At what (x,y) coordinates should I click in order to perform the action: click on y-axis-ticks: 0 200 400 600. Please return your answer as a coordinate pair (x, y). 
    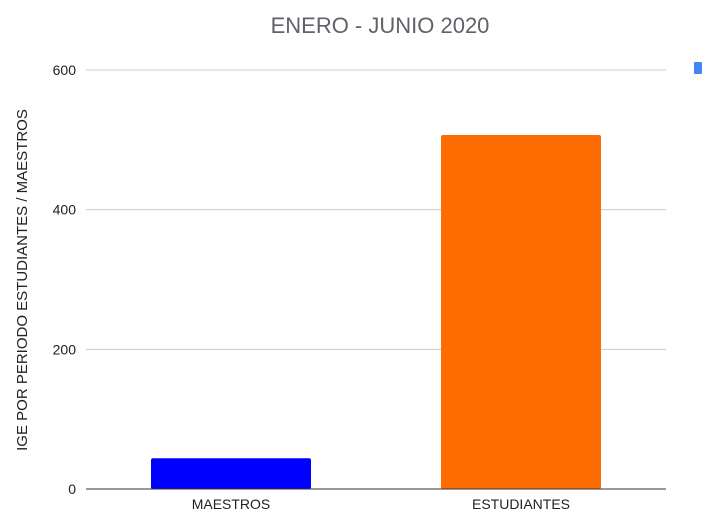
    Looking at the image, I should click on (65, 279).